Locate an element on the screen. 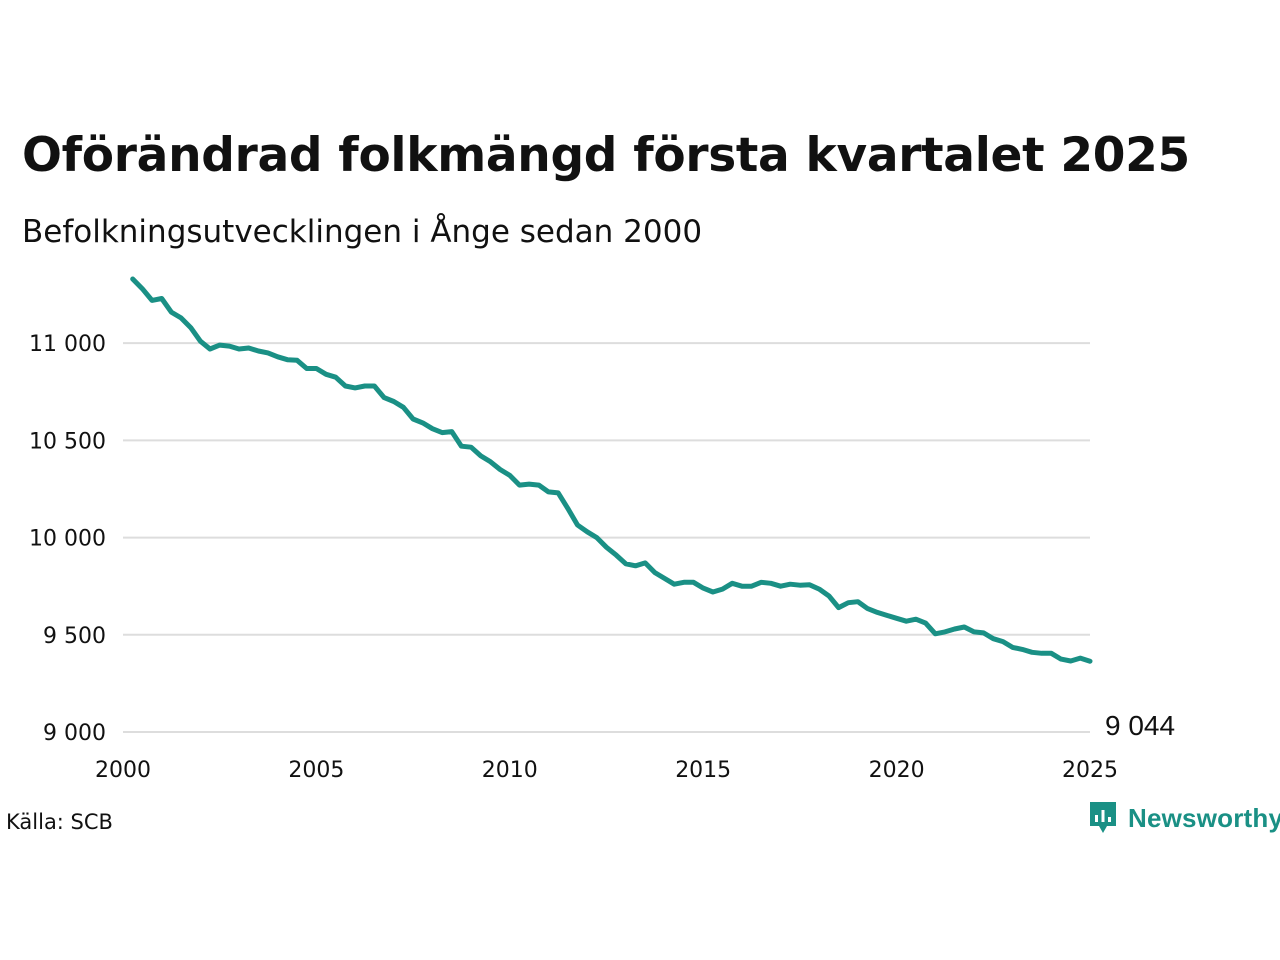  y-axis-tick-labels: 9 000 9 500 10 000 10 500 11 000 is located at coordinates (67, 539).